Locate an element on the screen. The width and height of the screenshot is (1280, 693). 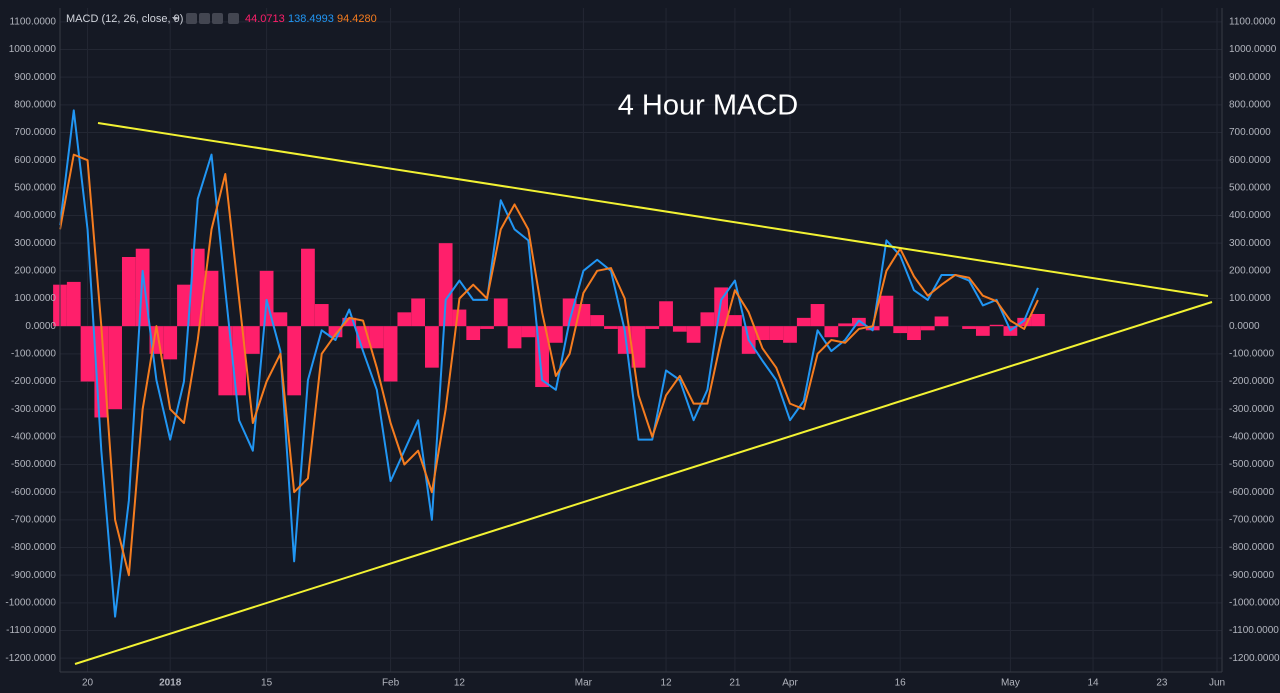
y2-tick-label: -700.0000 is located at coordinates (1251, 519).